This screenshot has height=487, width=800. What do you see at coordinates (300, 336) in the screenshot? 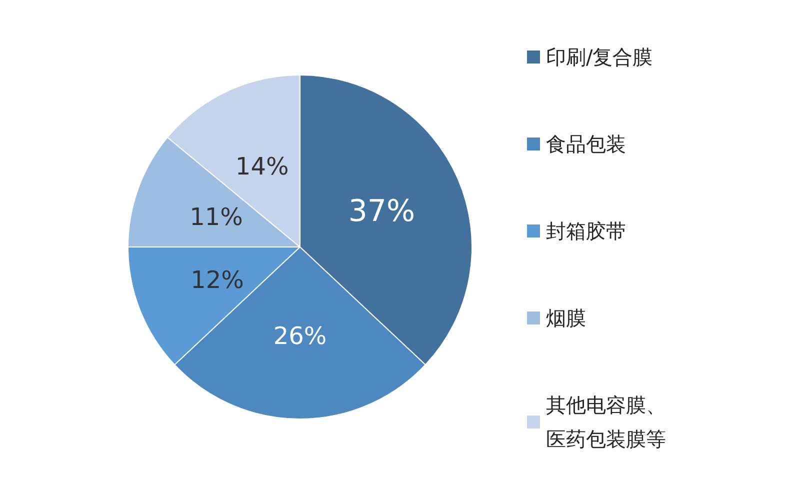
I see `data-label: 26%` at bounding box center [300, 336].